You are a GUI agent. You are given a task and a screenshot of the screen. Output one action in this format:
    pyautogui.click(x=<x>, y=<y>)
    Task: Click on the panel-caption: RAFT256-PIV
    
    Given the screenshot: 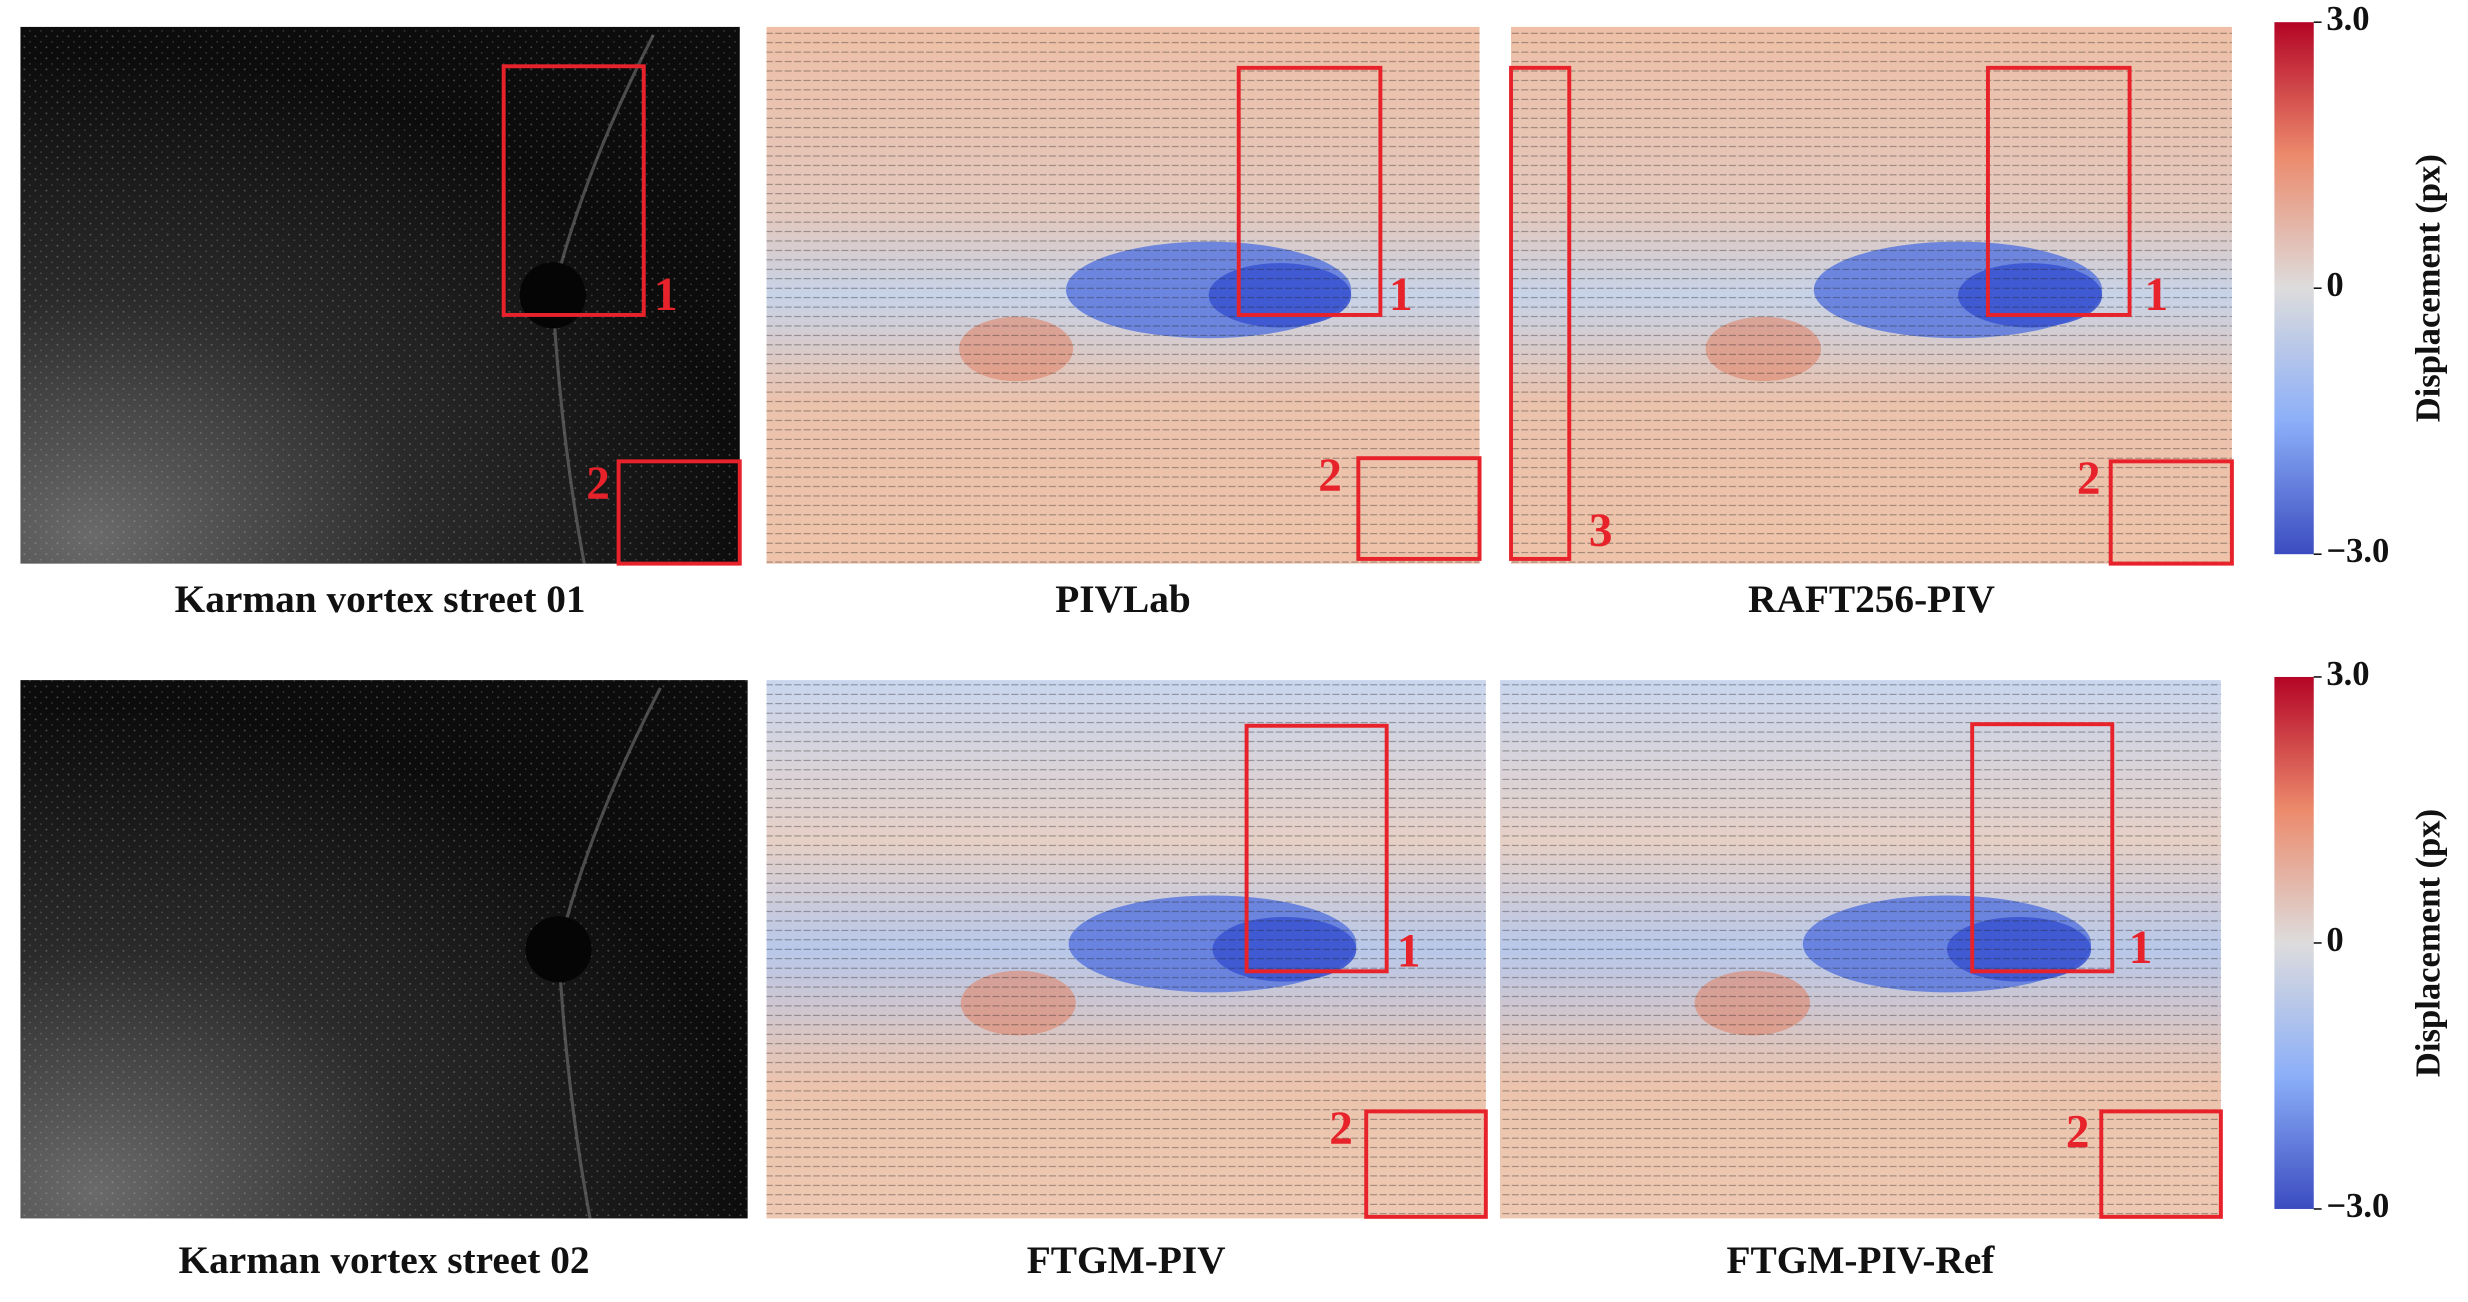 What is the action you would take?
    pyautogui.click(x=1871, y=599)
    